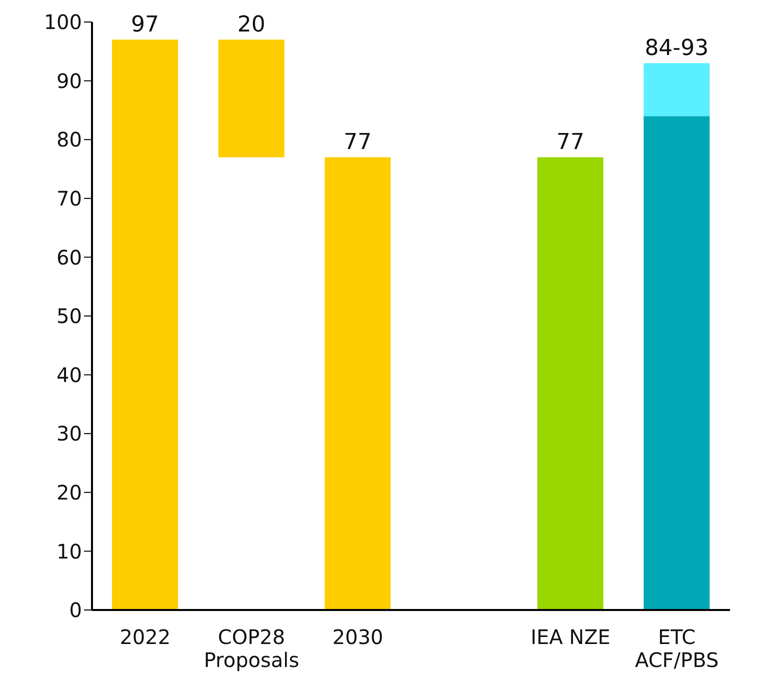  Describe the element at coordinates (145, 25) in the screenshot. I see `data-label: 97` at that location.